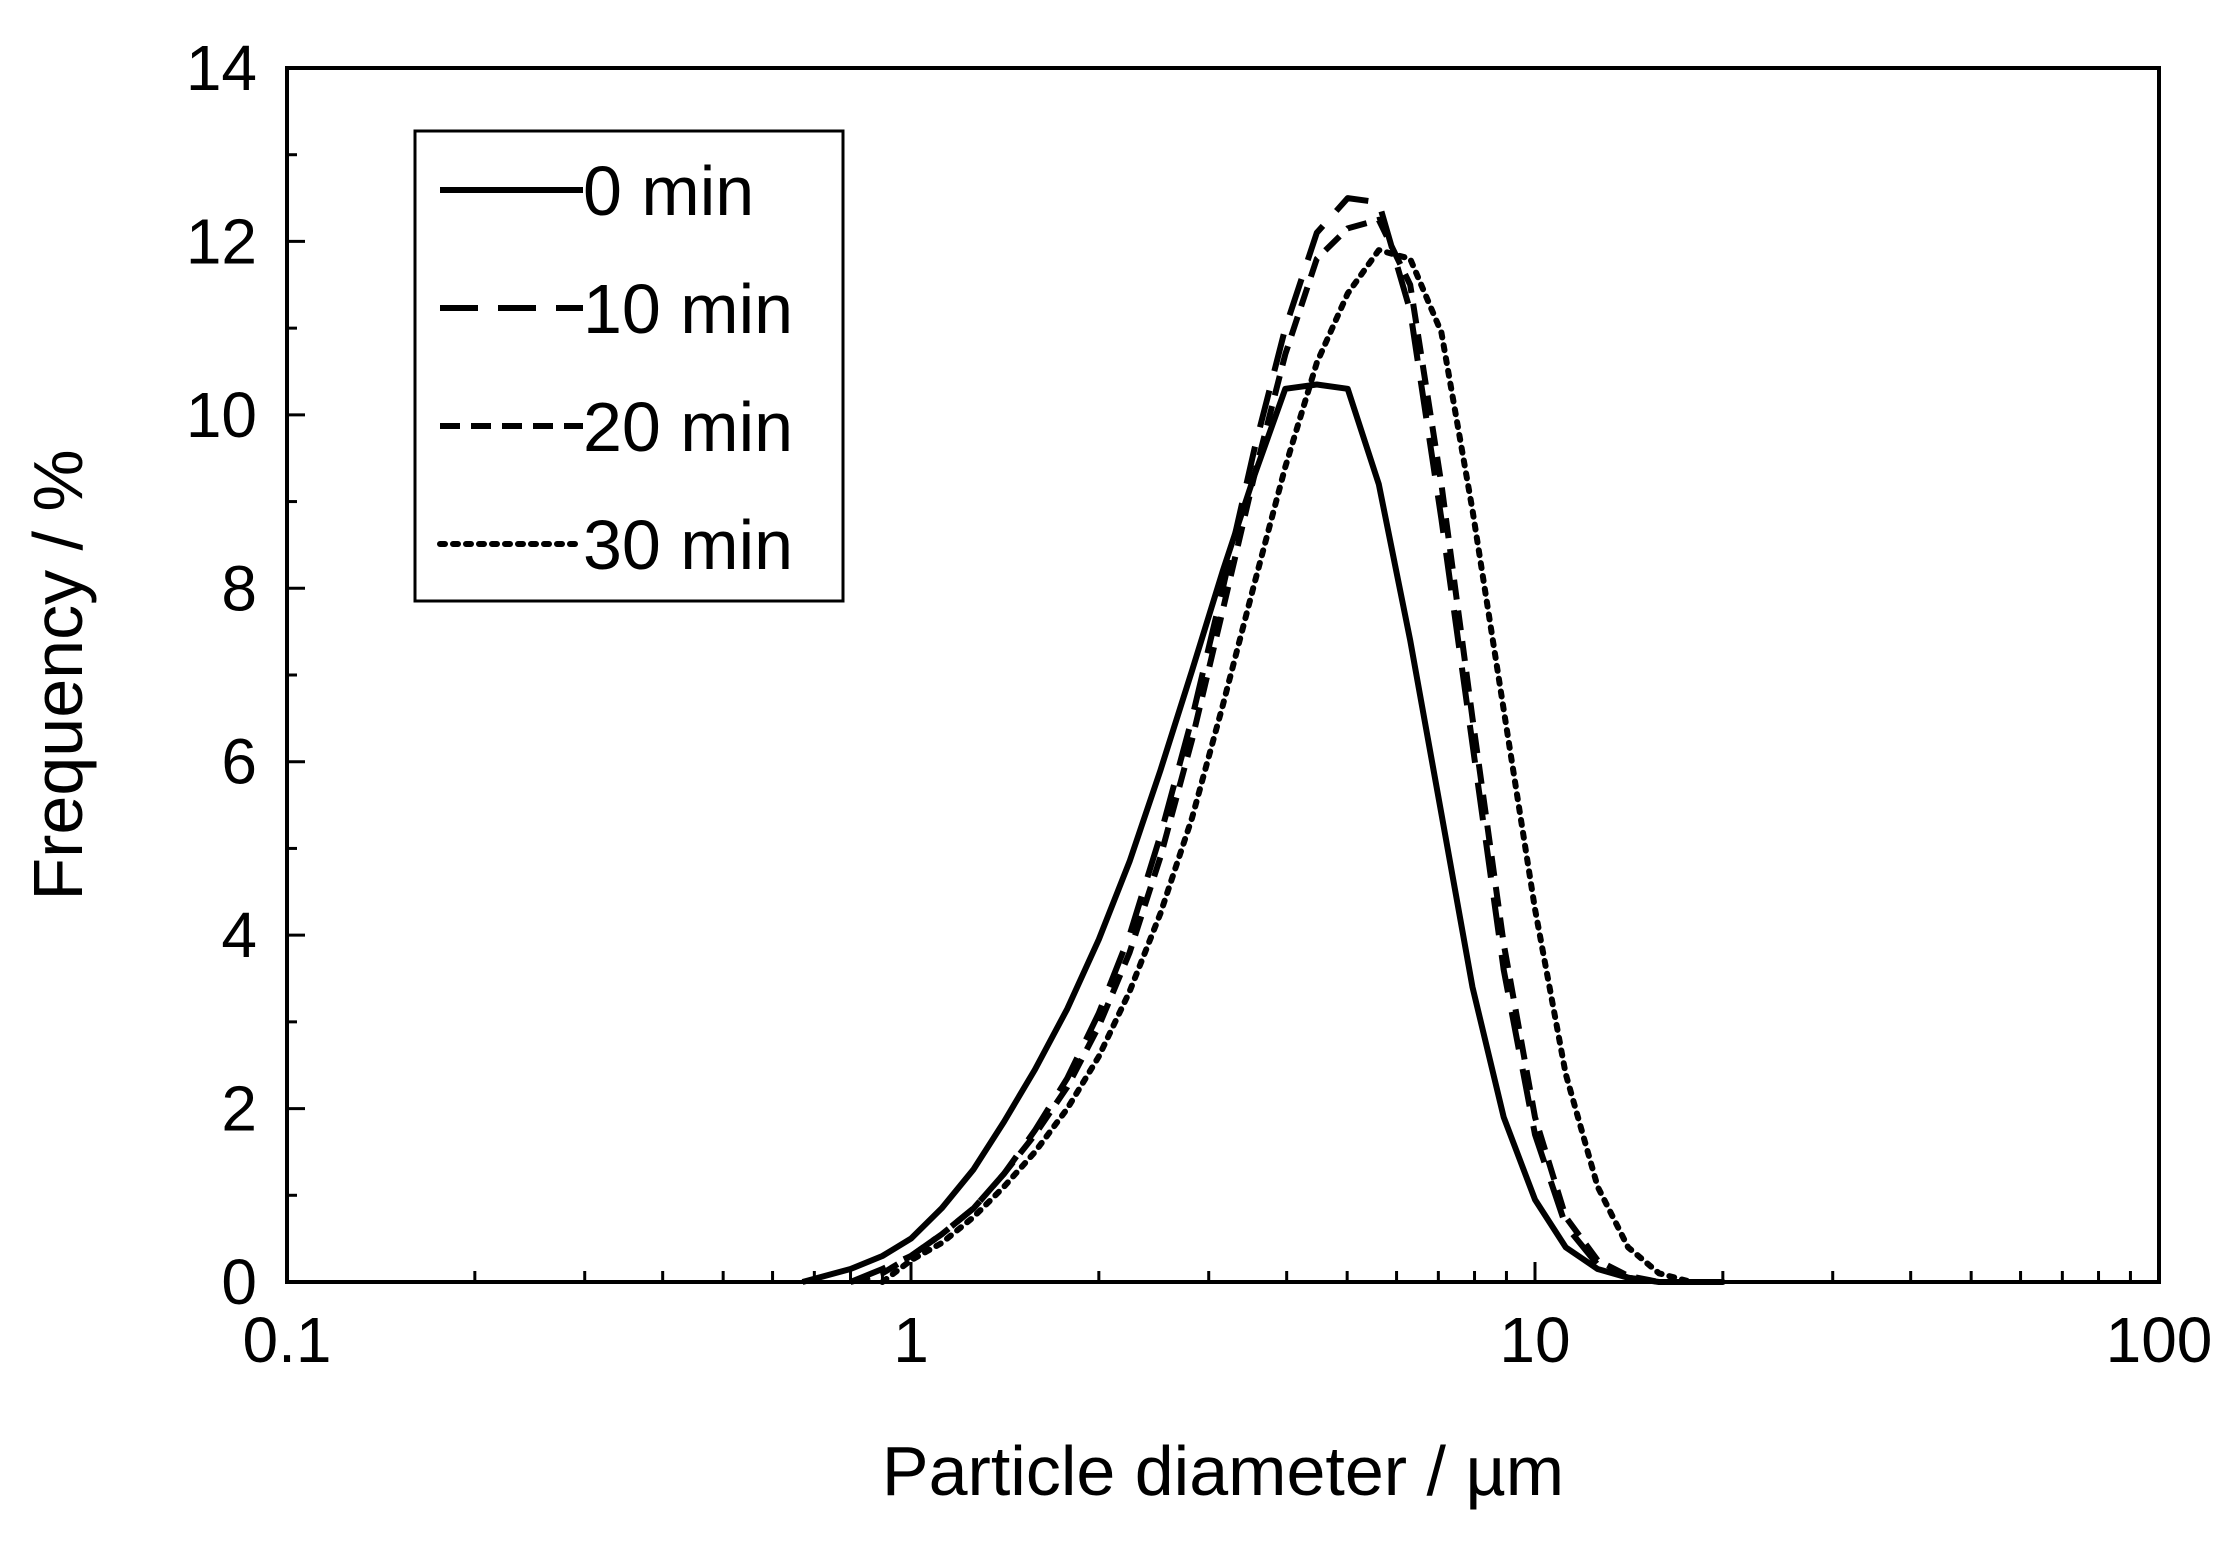 The image size is (2232, 1541). I want to click on x-tick-label: 10, so click(1534, 1340).